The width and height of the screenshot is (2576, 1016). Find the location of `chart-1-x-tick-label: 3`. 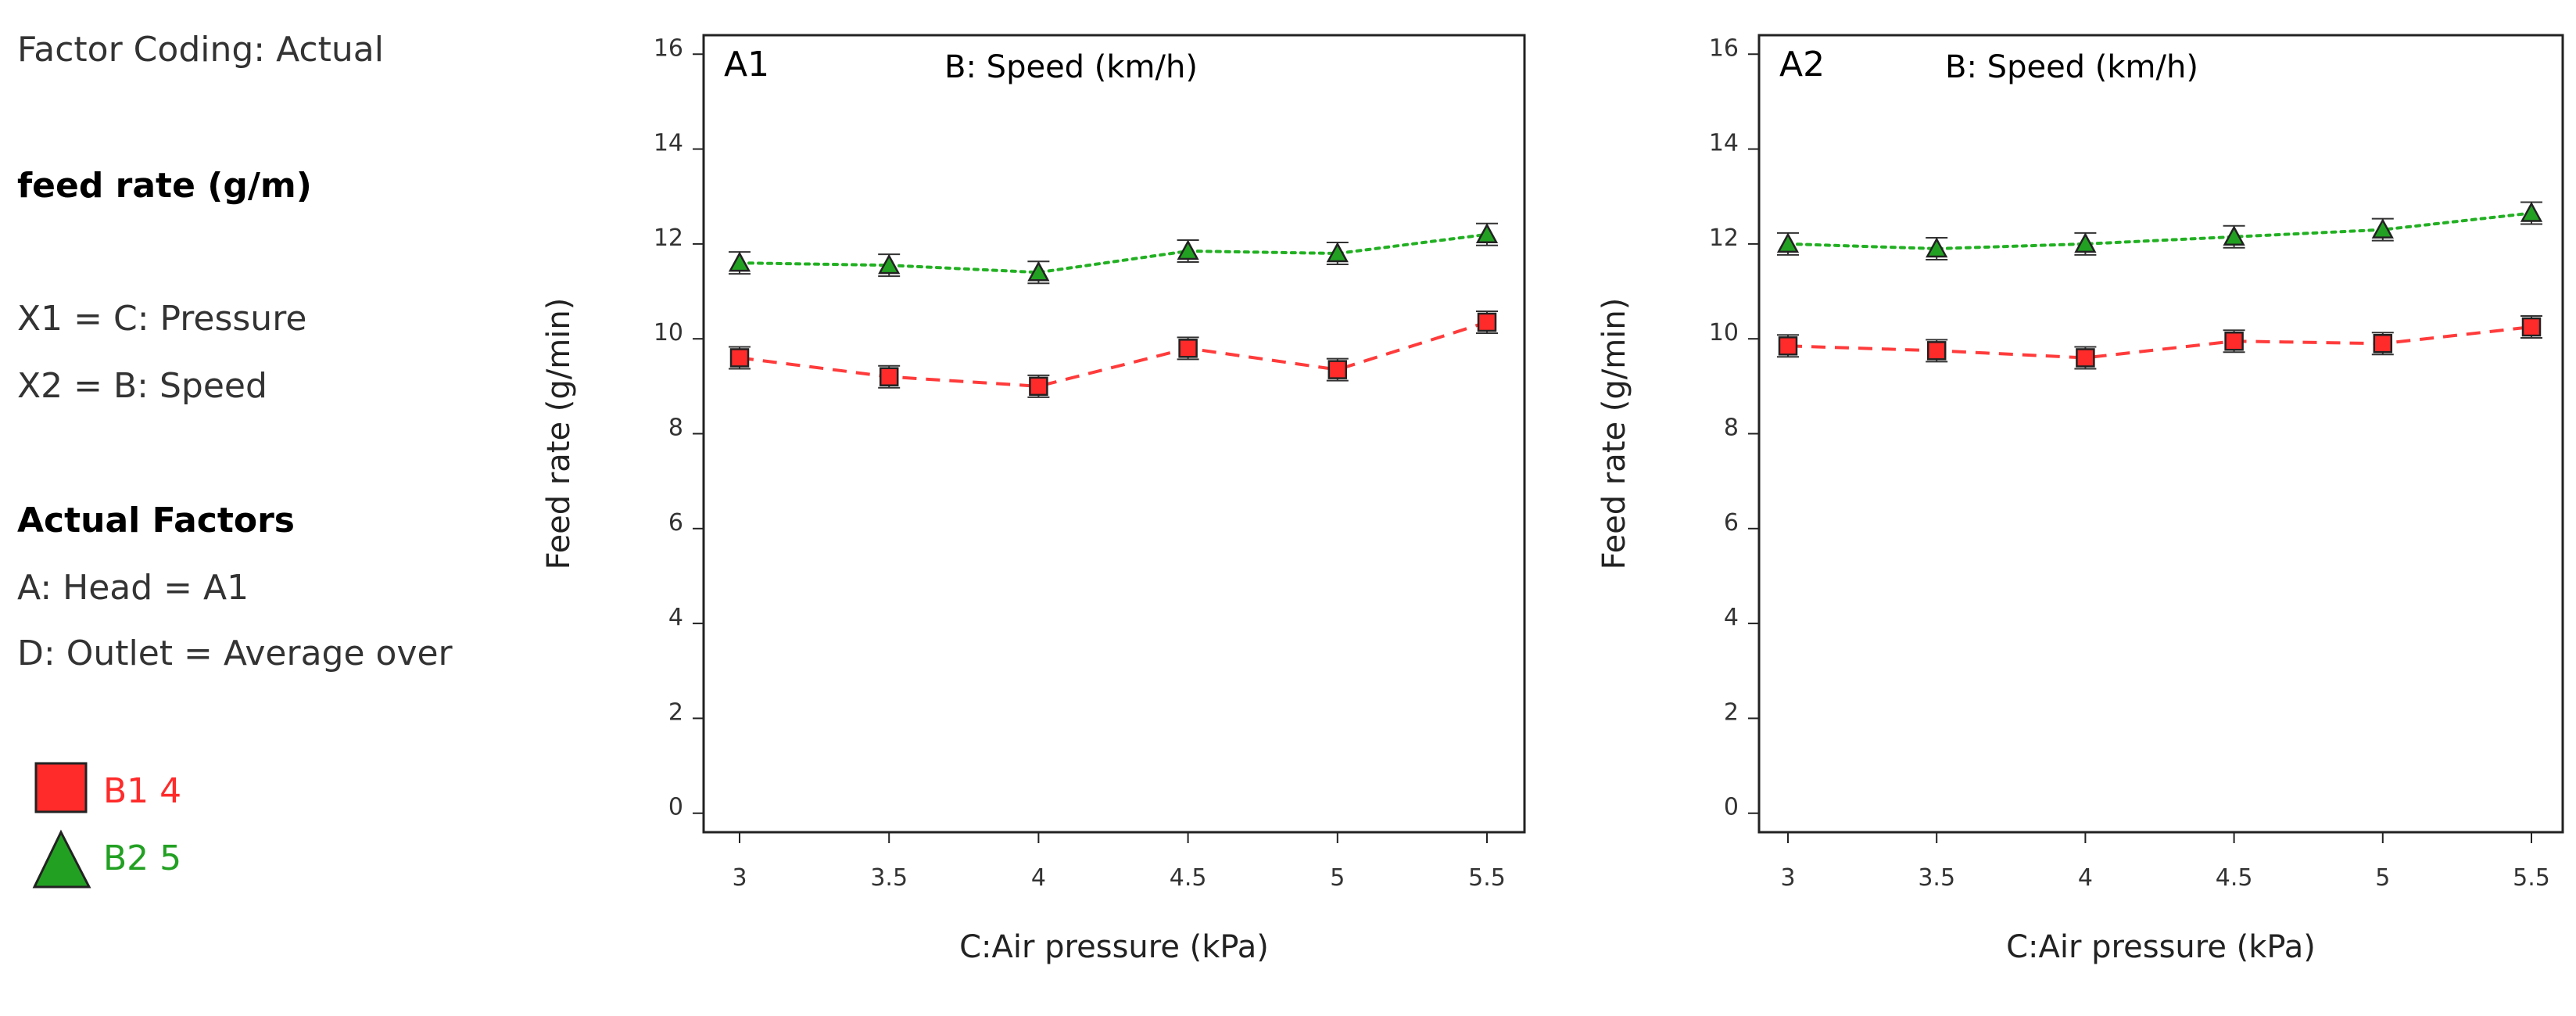

chart-1-x-tick-label: 3 is located at coordinates (739, 878).